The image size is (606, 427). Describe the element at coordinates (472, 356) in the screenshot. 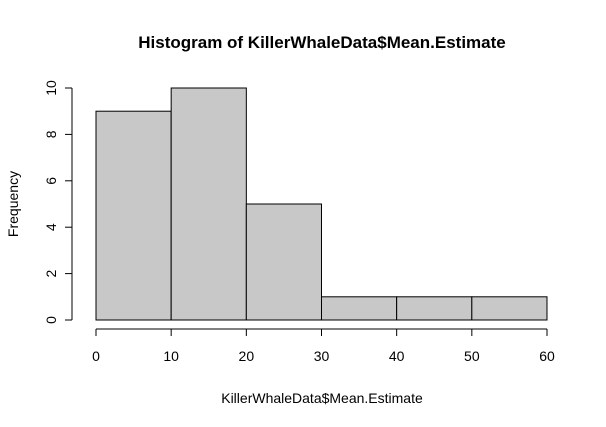

I see `x-tick-label: 50` at that location.